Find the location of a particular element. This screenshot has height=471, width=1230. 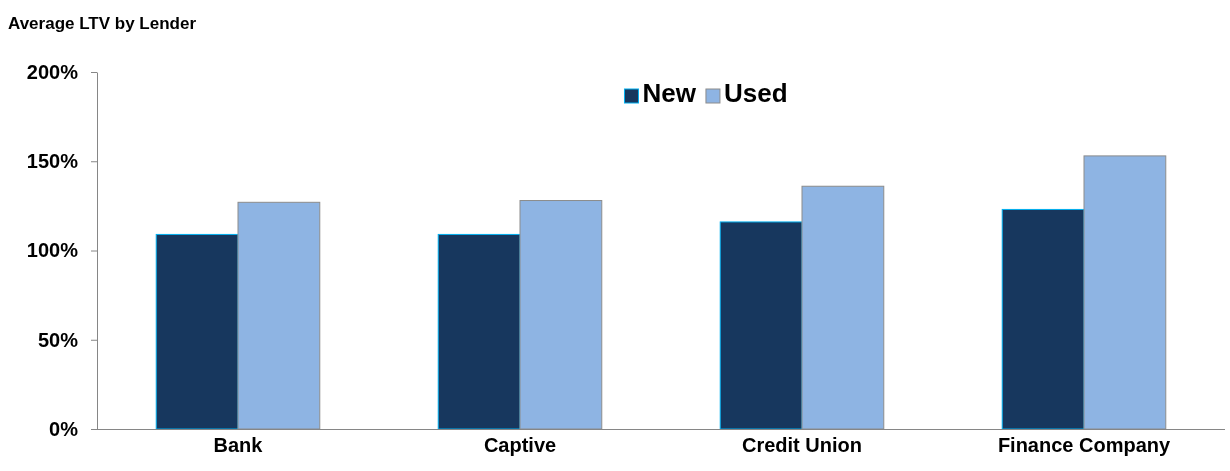

legend-label: Used is located at coordinates (755, 93).